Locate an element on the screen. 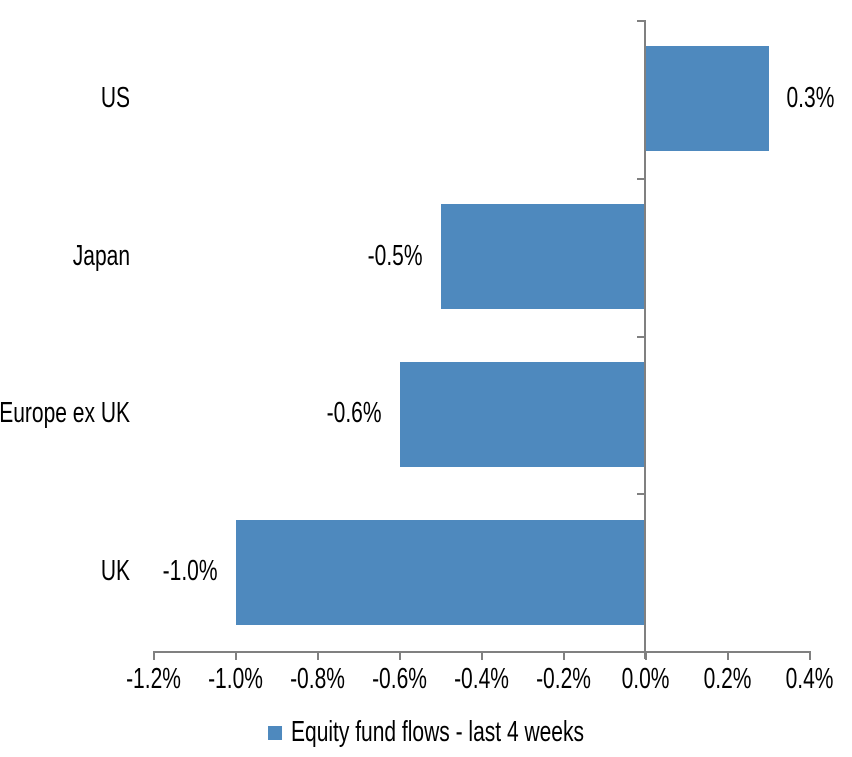 The image size is (852, 757). x-tick-label-1-2: -1.2% is located at coordinates (154, 679).